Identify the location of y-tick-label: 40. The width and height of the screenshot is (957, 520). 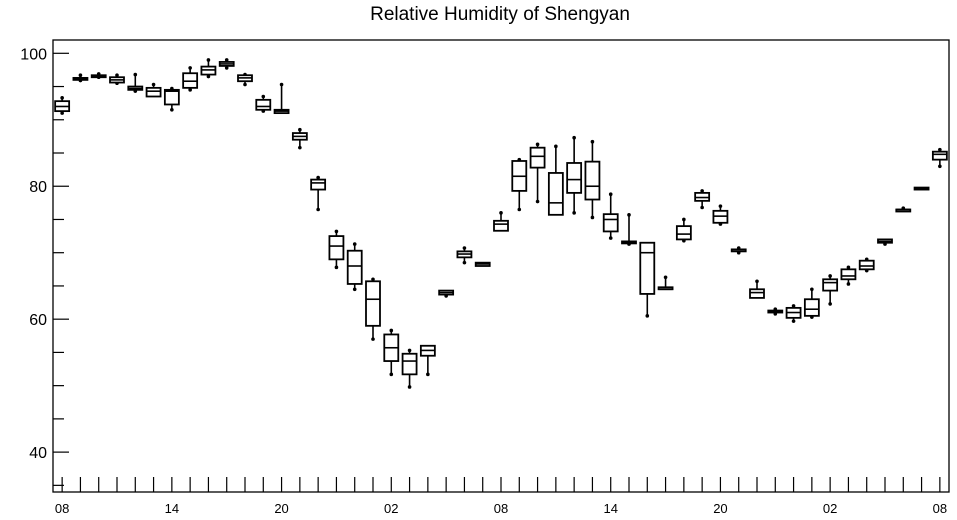
(38, 453).